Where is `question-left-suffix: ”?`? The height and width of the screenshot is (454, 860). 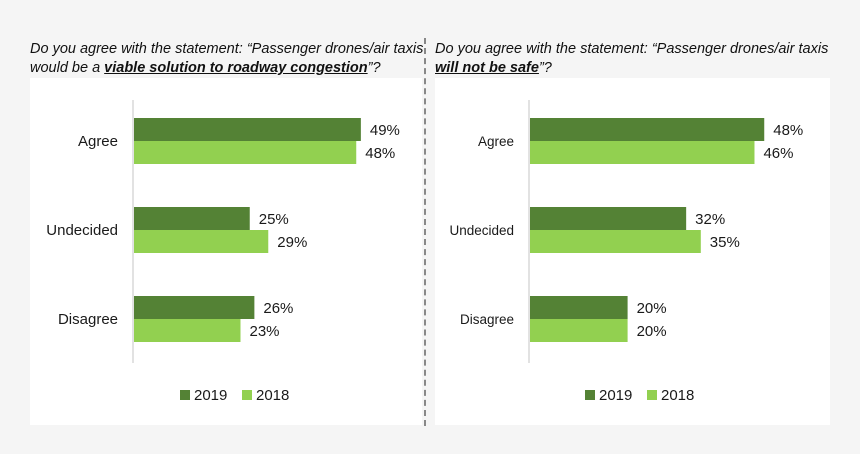 question-left-suffix: ”? is located at coordinates (374, 68).